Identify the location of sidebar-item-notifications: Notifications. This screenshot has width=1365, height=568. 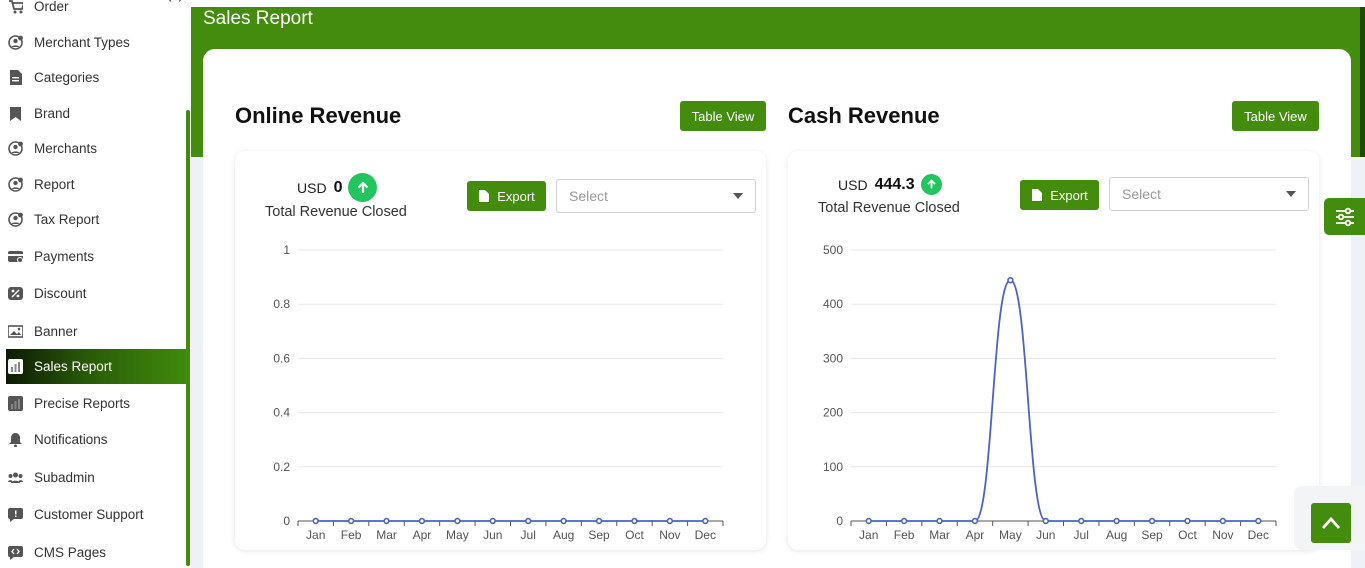
(96, 439).